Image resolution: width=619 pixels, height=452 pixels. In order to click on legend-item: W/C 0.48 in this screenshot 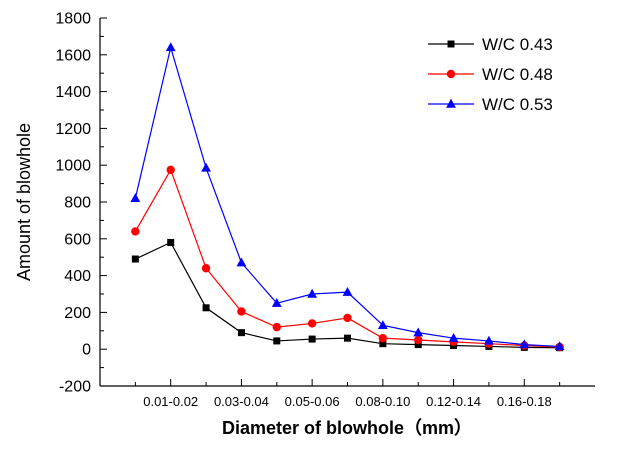, I will do `click(490, 74)`.